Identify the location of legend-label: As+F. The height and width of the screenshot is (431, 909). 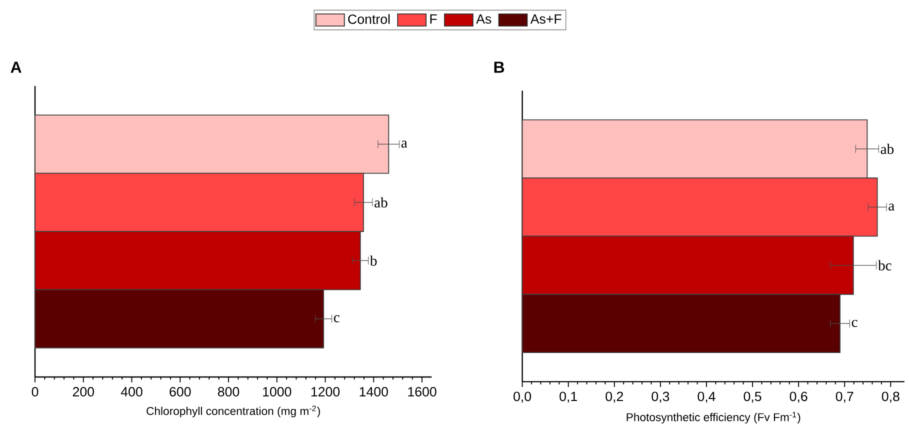
(546, 19).